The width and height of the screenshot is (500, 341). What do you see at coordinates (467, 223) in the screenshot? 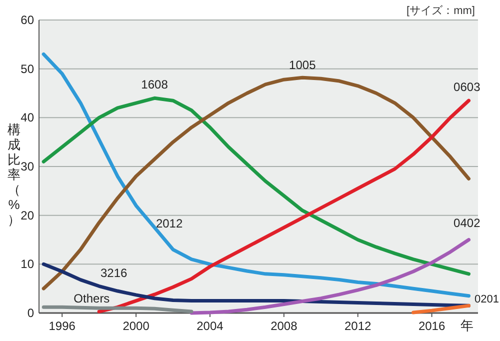
I see `series-label: 0402` at bounding box center [467, 223].